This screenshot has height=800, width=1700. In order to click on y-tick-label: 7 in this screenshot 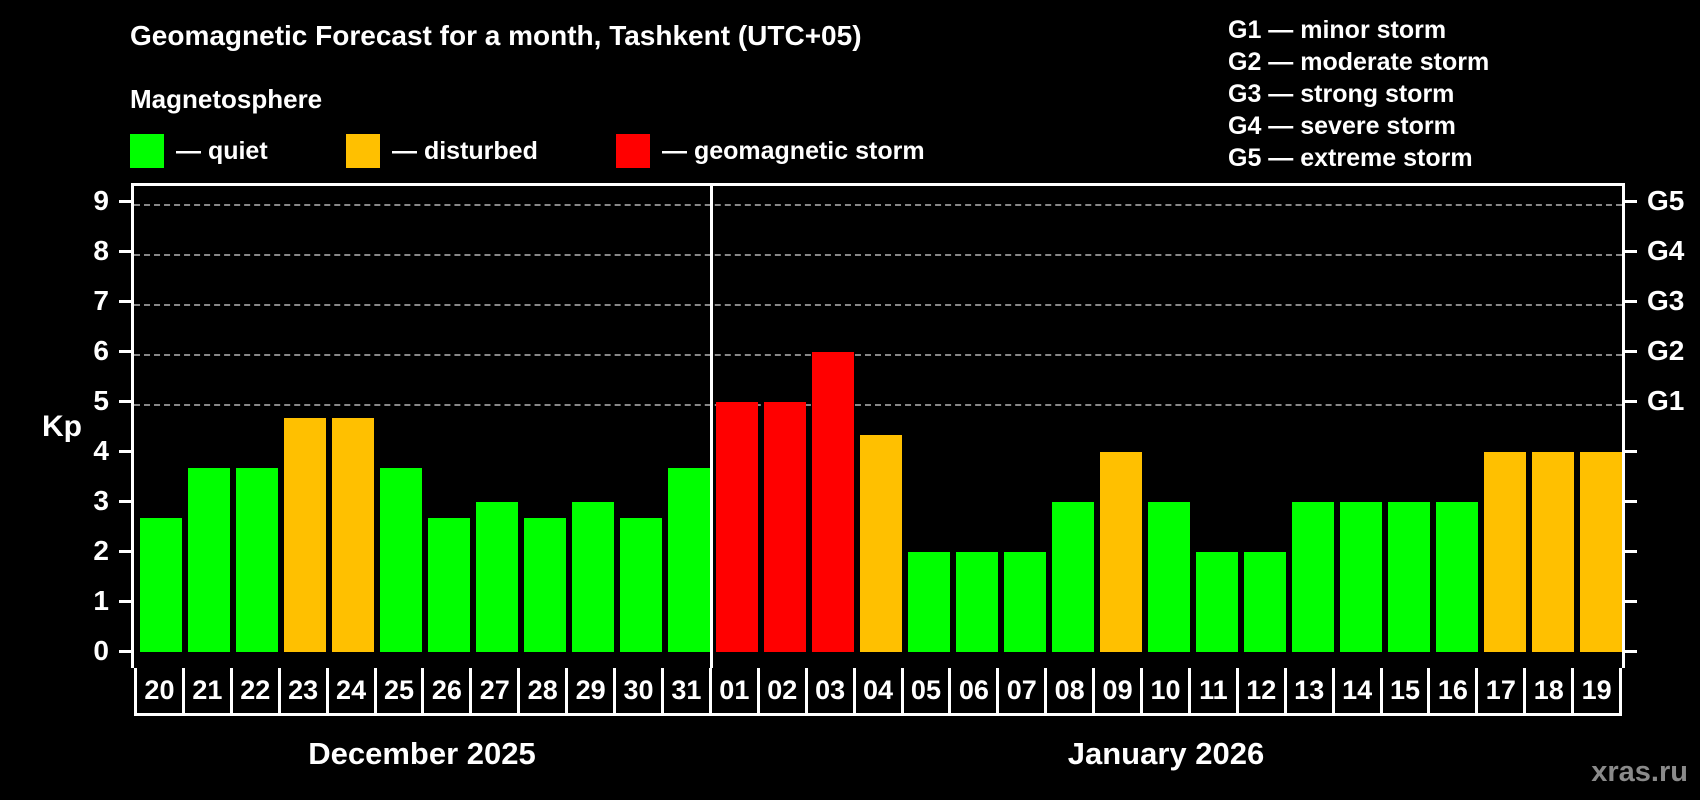, I will do `click(101, 300)`.